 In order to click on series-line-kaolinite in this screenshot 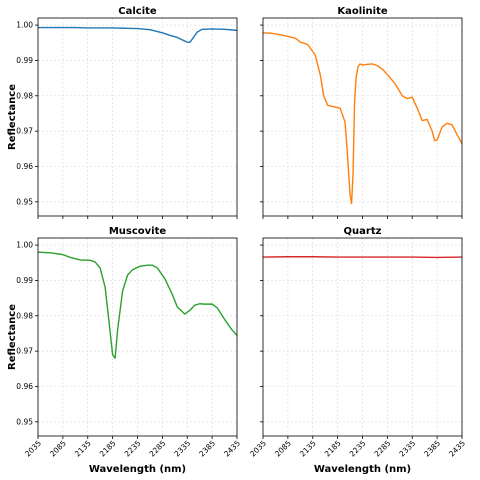, I will do `click(362, 118)`.